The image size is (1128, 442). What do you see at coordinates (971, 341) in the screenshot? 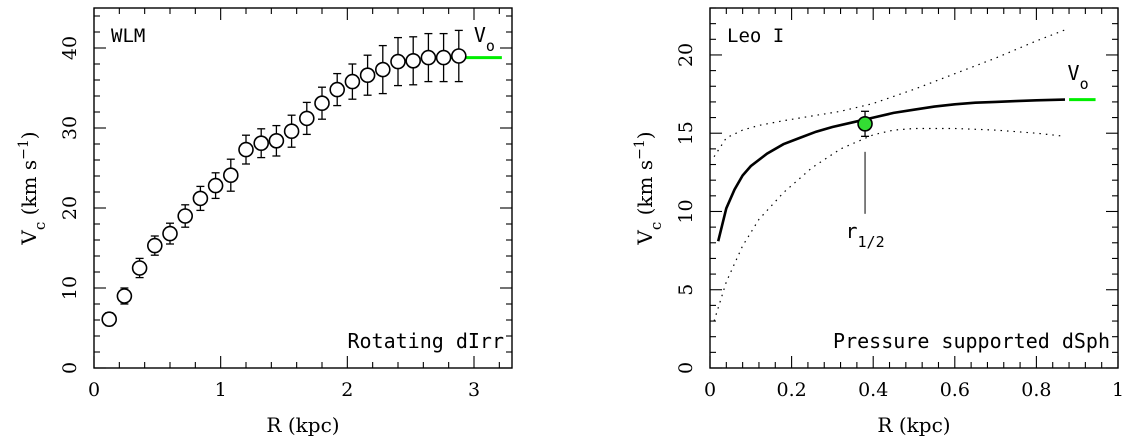
I see `panel-annotation: Pressure supported dSph` at bounding box center [971, 341].